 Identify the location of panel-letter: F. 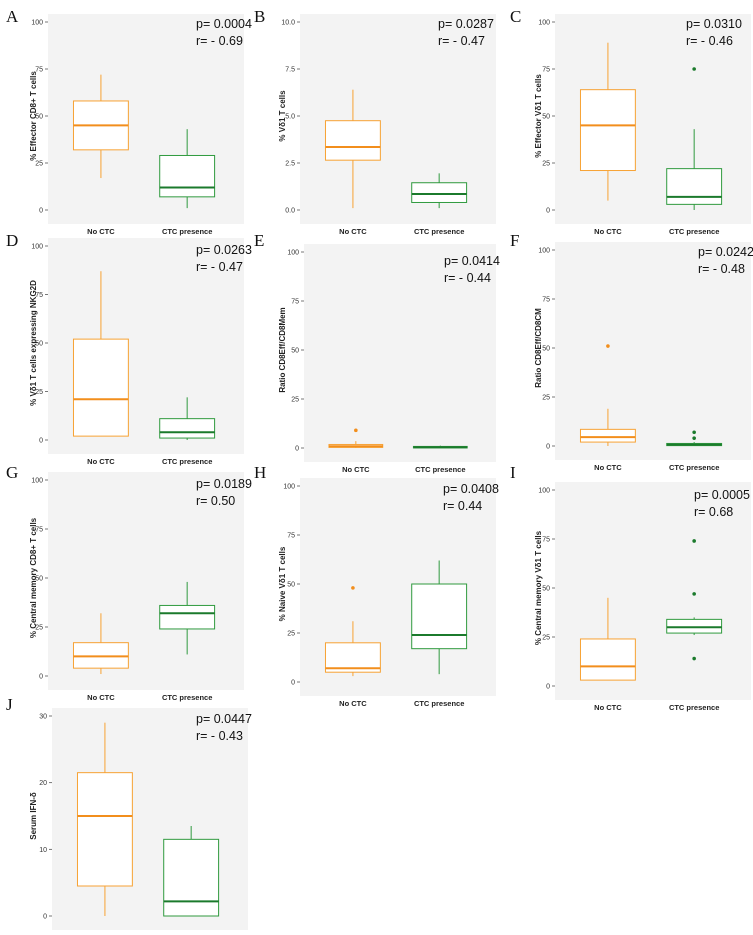
(514, 240).